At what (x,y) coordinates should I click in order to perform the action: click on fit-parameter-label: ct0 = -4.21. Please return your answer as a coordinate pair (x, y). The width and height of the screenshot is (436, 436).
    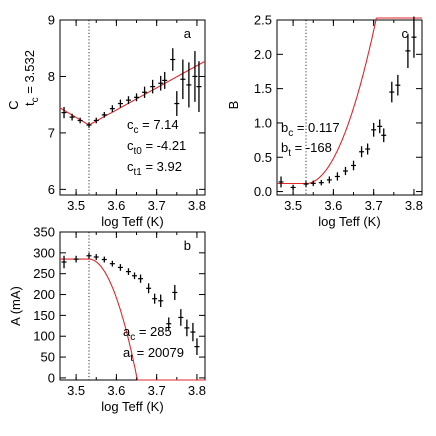
    Looking at the image, I should click on (156, 147).